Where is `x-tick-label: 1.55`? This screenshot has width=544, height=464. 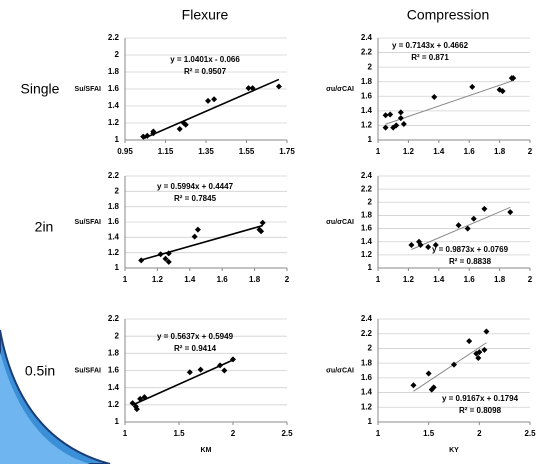 x-tick-label: 1.55 is located at coordinates (247, 151).